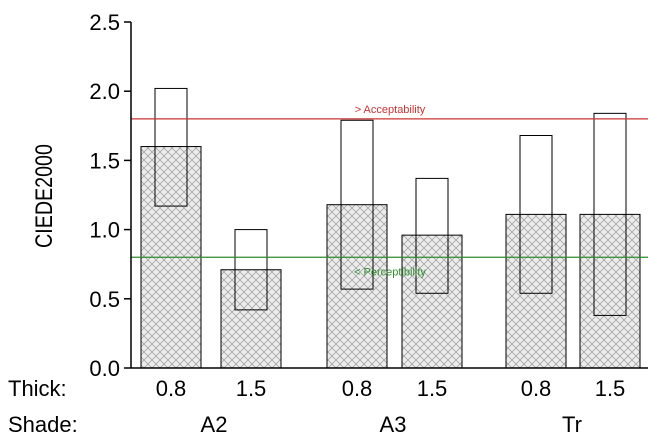 The height and width of the screenshot is (437, 648). What do you see at coordinates (104, 299) in the screenshot?
I see `y-tick-label: 0.5` at bounding box center [104, 299].